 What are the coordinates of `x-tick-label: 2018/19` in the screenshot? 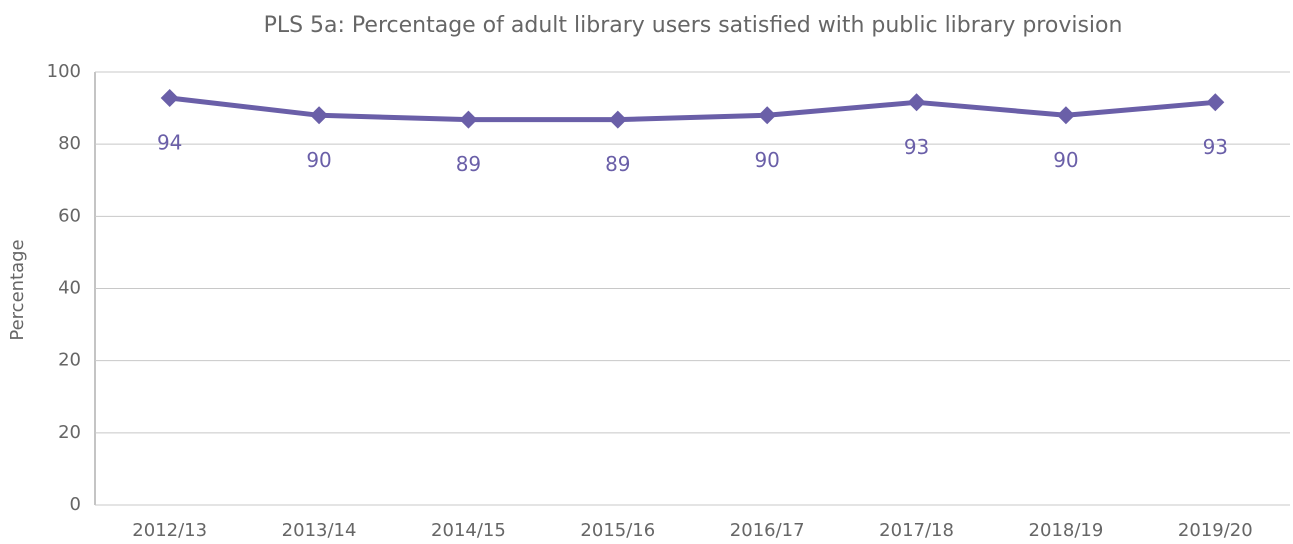 It's located at (1066, 530).